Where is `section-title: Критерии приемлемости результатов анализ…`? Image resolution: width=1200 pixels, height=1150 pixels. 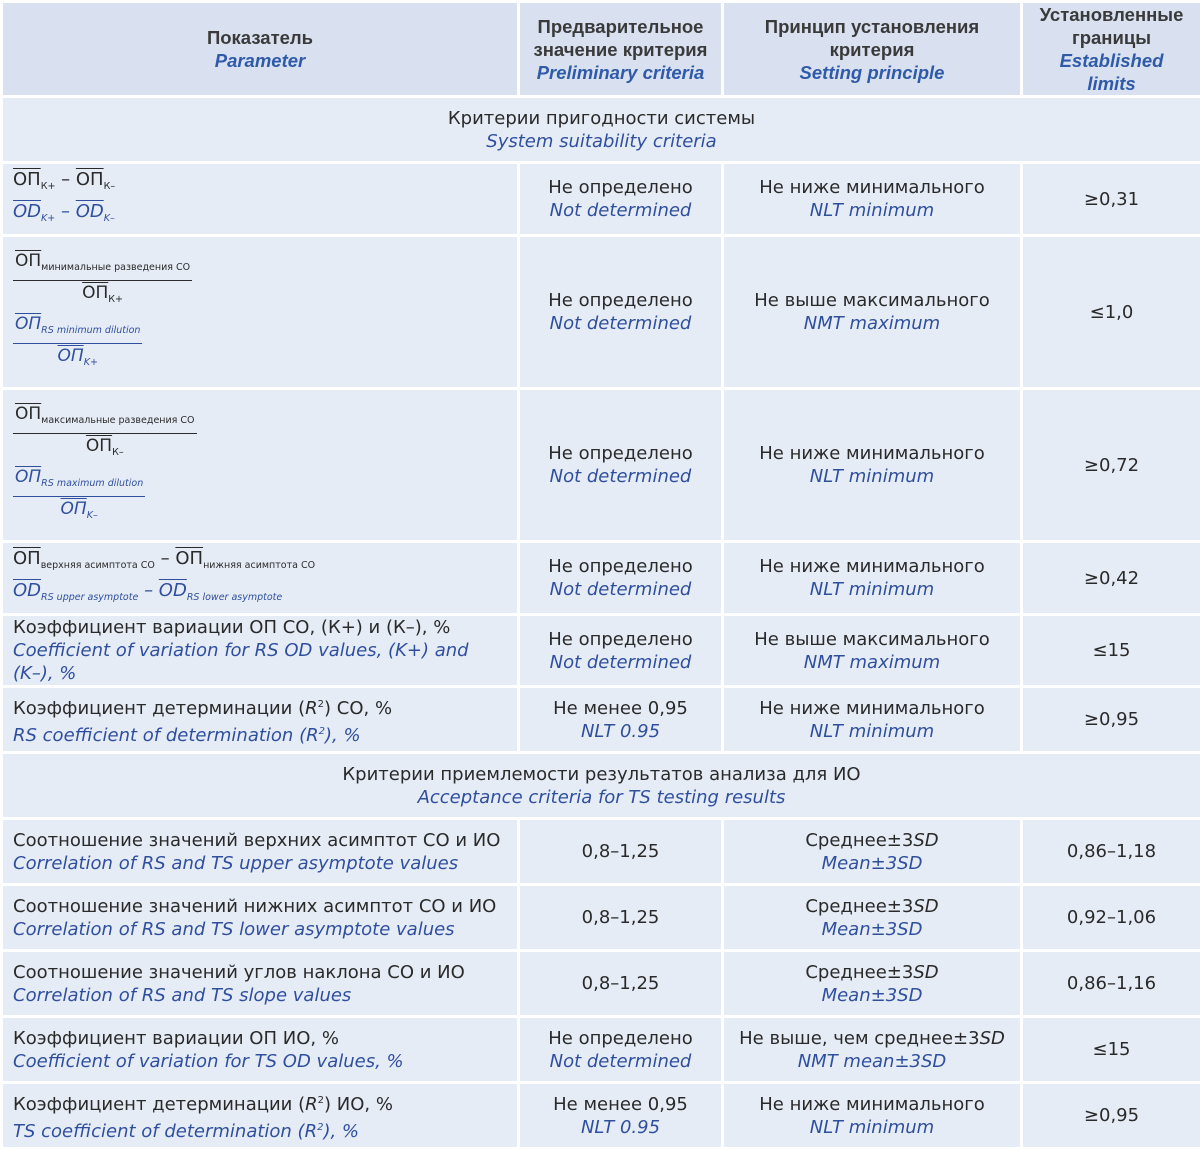
section-title: Критерии приемлемости результатов анализ… is located at coordinates (601, 785).